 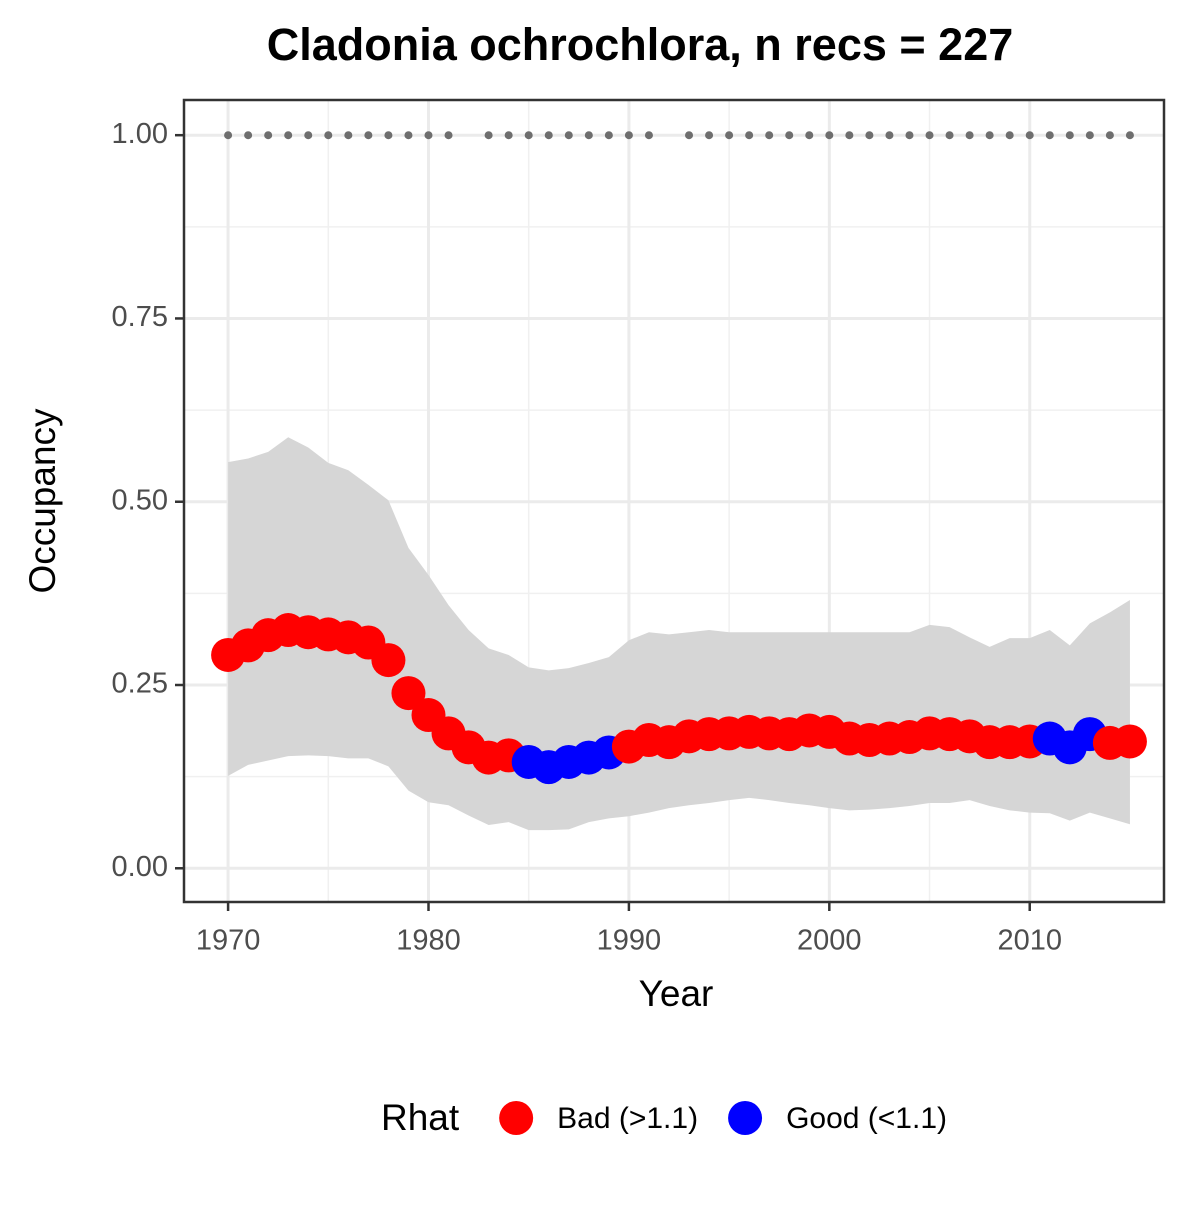 I want to click on x-axis-title: Year, so click(x=676, y=993).